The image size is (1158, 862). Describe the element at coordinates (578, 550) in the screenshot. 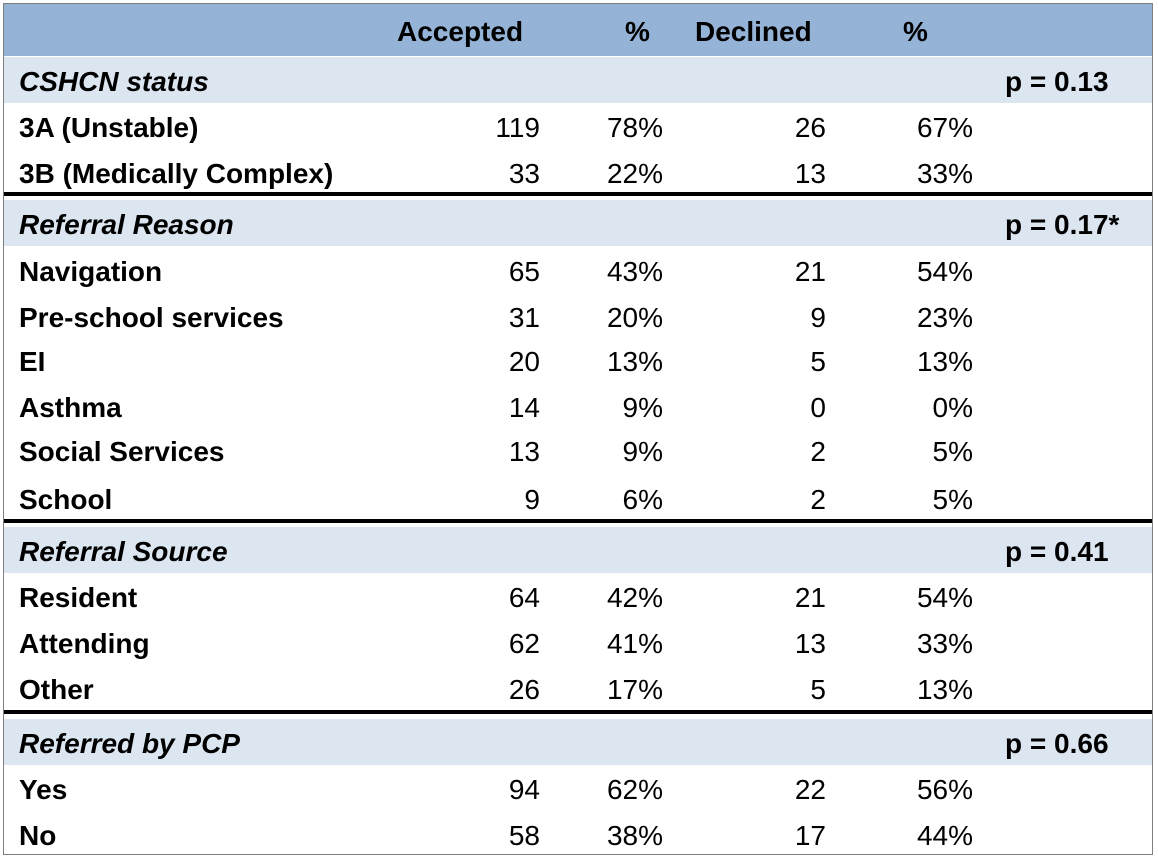

I see `section-header-row: Referral Source p = 0.41` at that location.